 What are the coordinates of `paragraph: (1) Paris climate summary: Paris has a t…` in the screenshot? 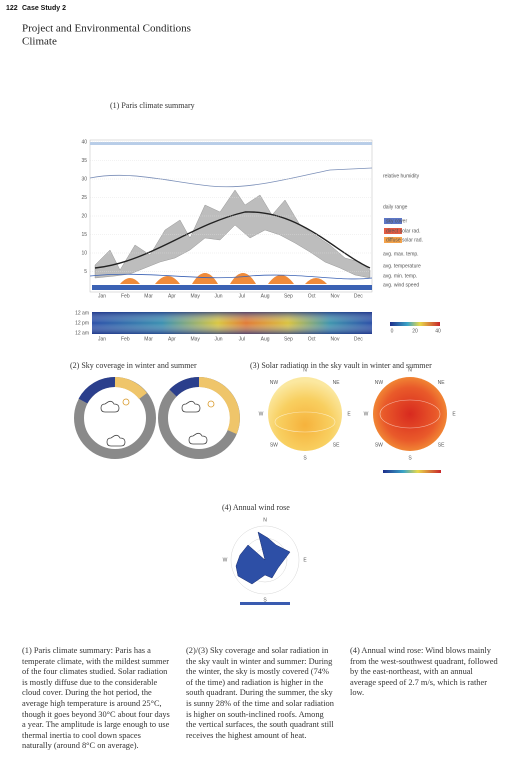 It's located at (96, 698).